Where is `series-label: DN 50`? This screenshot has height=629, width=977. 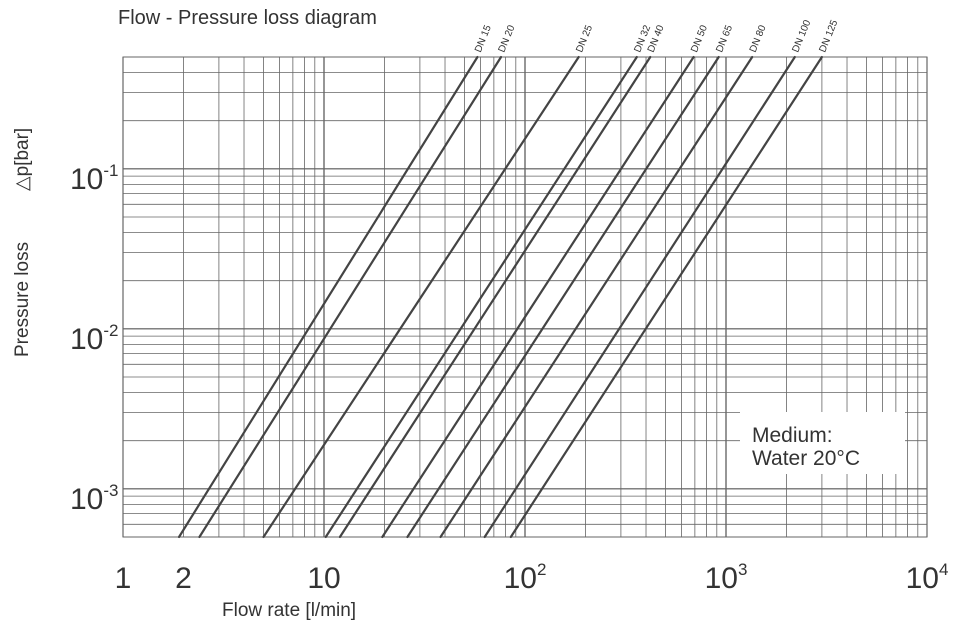
series-label: DN 50 is located at coordinates (699, 38).